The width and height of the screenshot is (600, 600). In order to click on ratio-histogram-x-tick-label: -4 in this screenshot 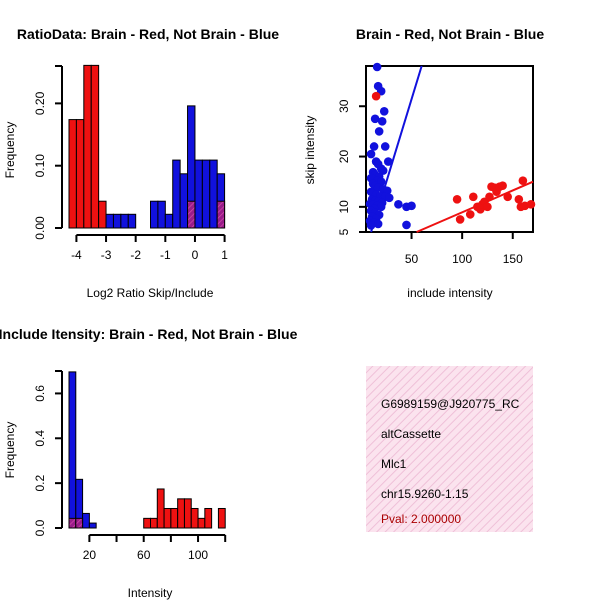, I will do `click(76, 255)`.